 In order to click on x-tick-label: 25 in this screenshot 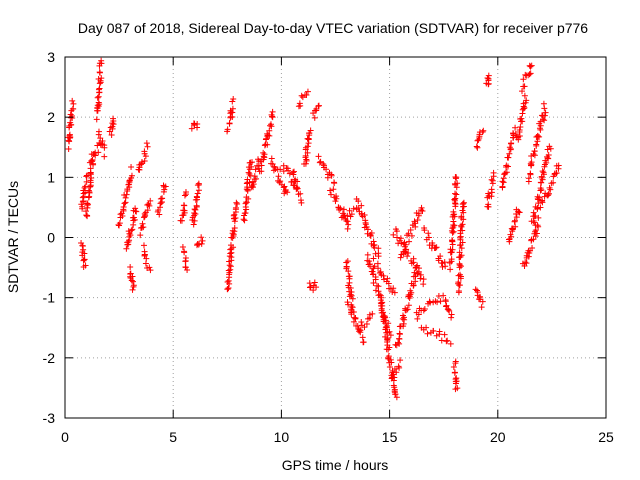, I will do `click(606, 437)`.